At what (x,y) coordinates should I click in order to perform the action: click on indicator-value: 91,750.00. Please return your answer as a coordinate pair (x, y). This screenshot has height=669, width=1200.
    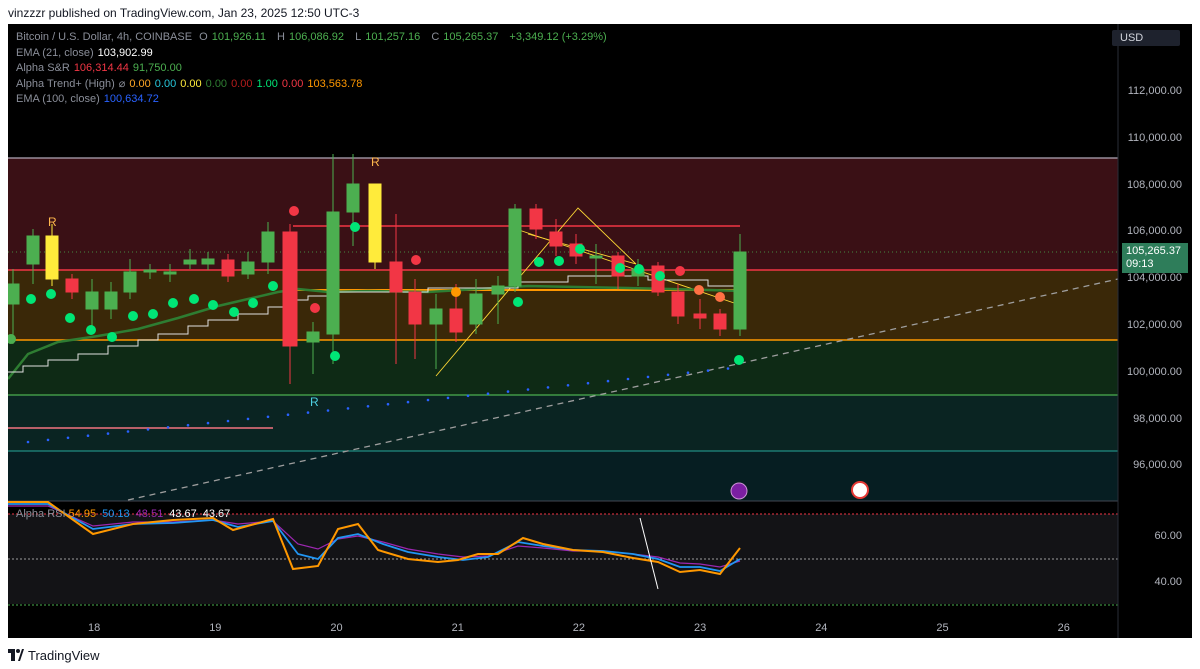
    Looking at the image, I should click on (157, 68).